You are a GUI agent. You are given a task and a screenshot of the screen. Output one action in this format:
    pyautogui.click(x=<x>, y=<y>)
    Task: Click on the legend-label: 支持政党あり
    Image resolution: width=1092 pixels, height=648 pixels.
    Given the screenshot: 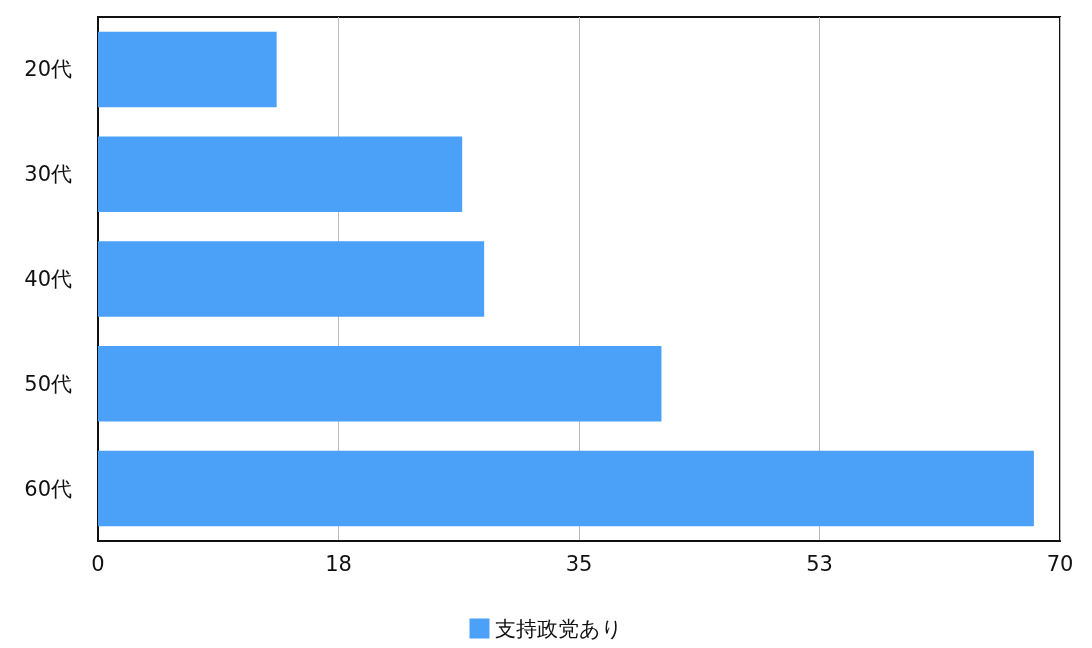 What is the action you would take?
    pyautogui.click(x=558, y=628)
    